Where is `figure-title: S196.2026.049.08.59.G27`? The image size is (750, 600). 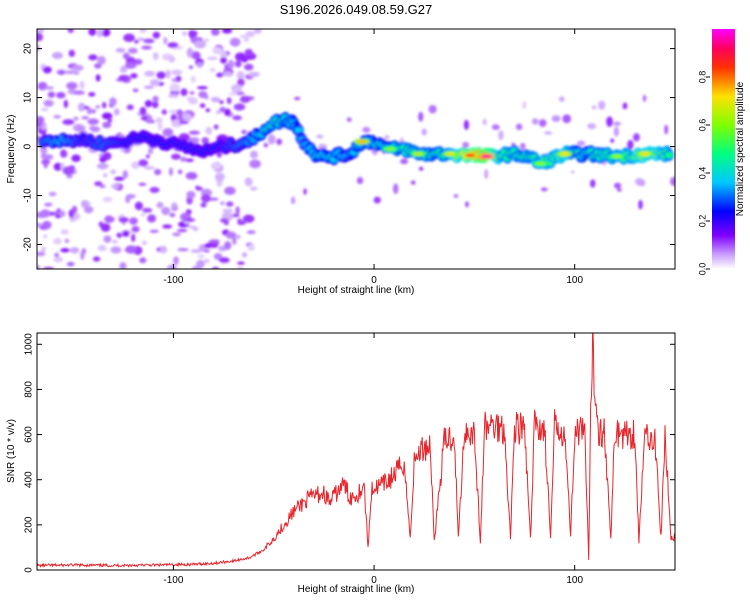
figure-title: S196.2026.049.08.59.G27 is located at coordinates (356, 9).